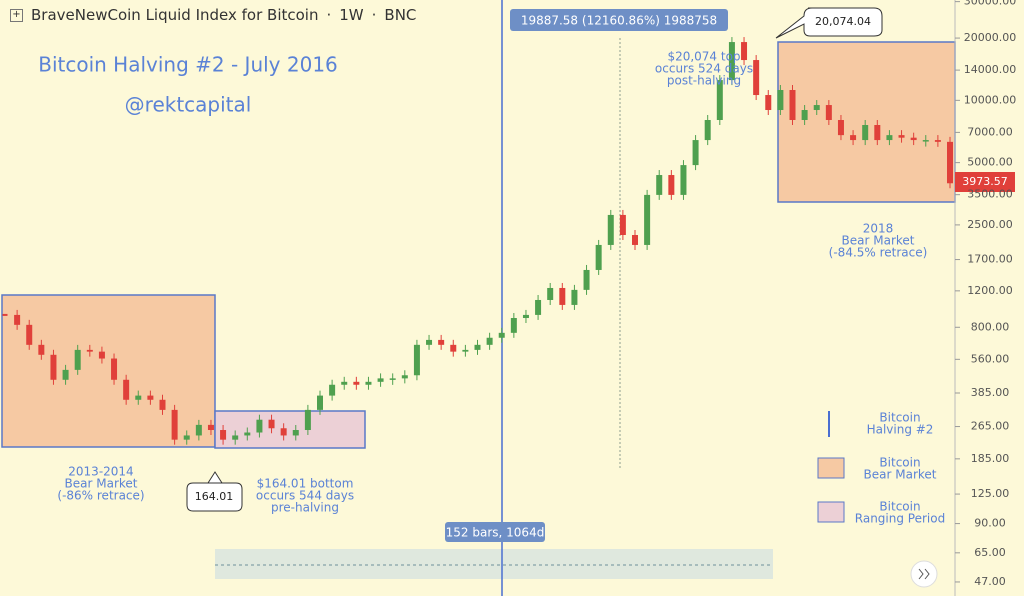 The height and width of the screenshot is (596, 1024). Describe the element at coordinates (990, 392) in the screenshot. I see `y-tick-label: 385.00` at that location.